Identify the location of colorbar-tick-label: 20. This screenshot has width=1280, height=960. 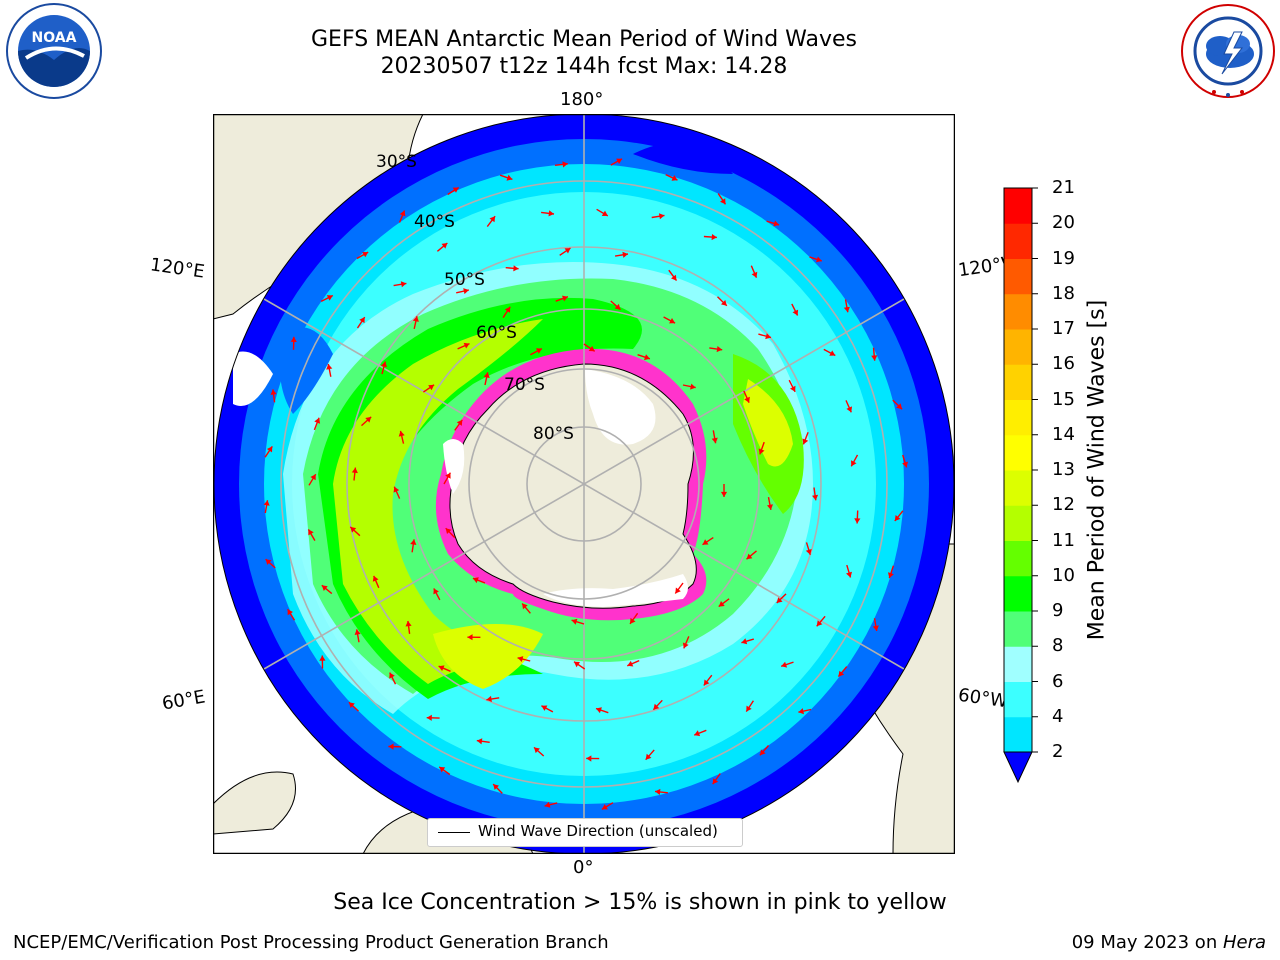
(1063, 223).